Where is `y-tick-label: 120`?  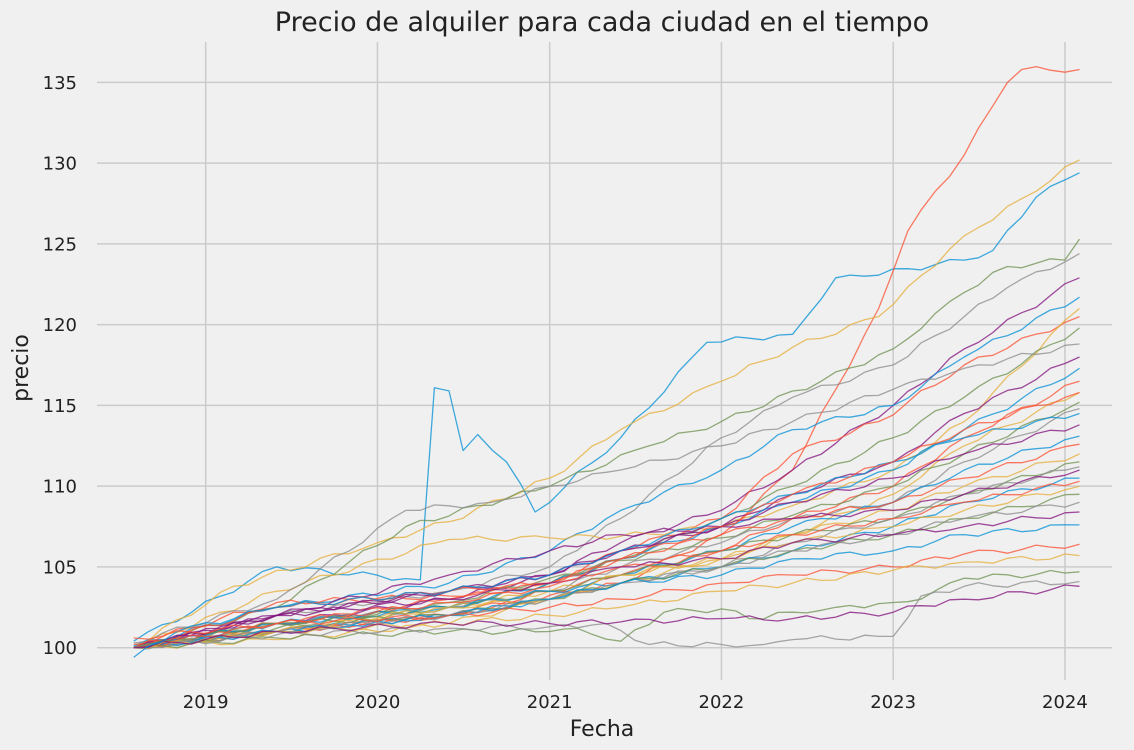
y-tick-label: 120 is located at coordinates (60, 325).